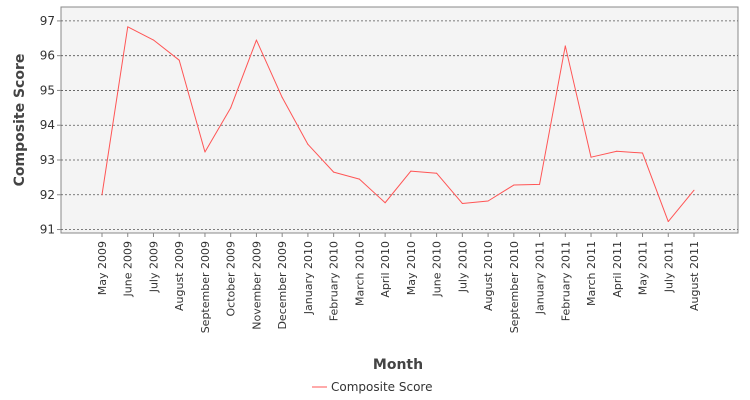 Image resolution: width=750 pixels, height=400 pixels. Describe the element at coordinates (381, 387) in the screenshot. I see `legend-label: Composite Score` at that location.